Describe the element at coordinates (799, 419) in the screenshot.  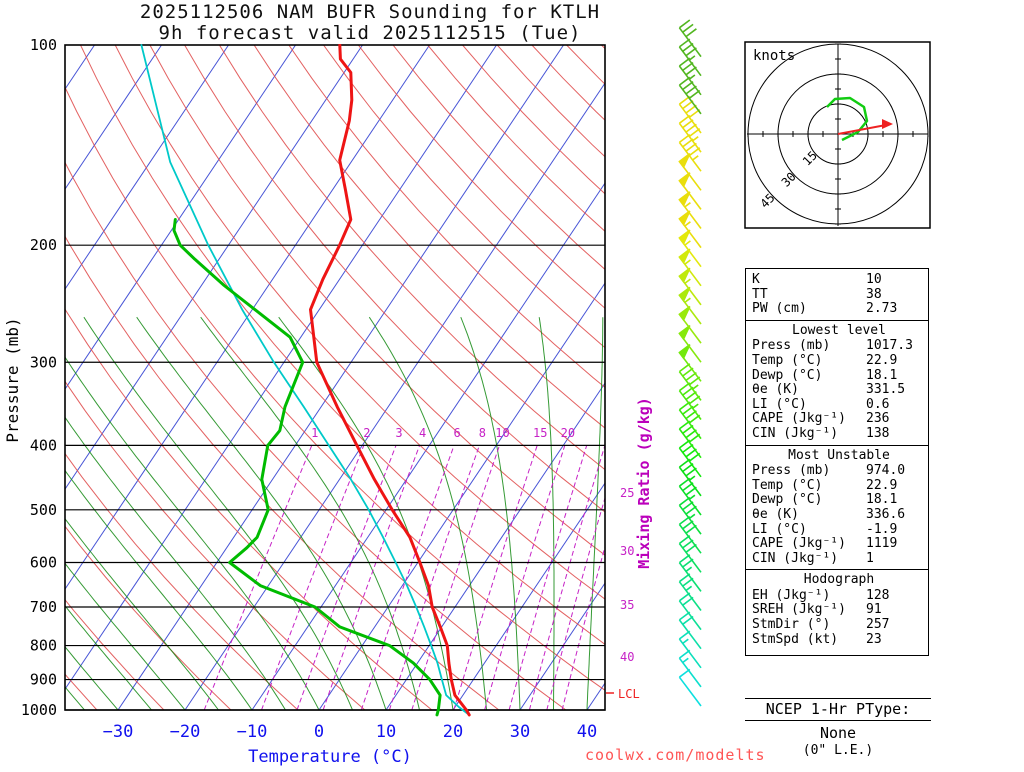
I see `index-label: CAPE (Jkg⁻¹)` at that location.